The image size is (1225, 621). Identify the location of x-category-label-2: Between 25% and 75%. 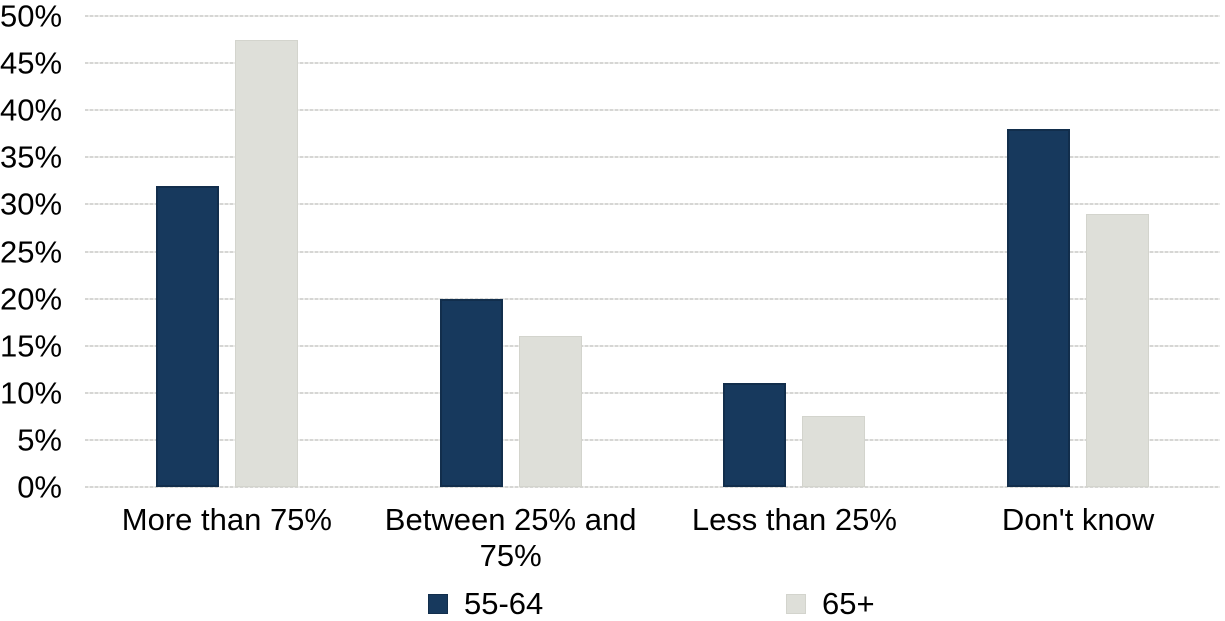
(510, 537).